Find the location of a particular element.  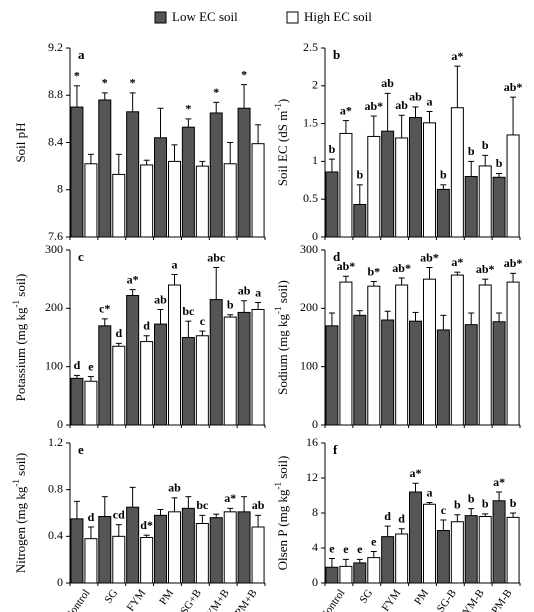

y-axis-label: Soil pH is located at coordinates (20, 142).